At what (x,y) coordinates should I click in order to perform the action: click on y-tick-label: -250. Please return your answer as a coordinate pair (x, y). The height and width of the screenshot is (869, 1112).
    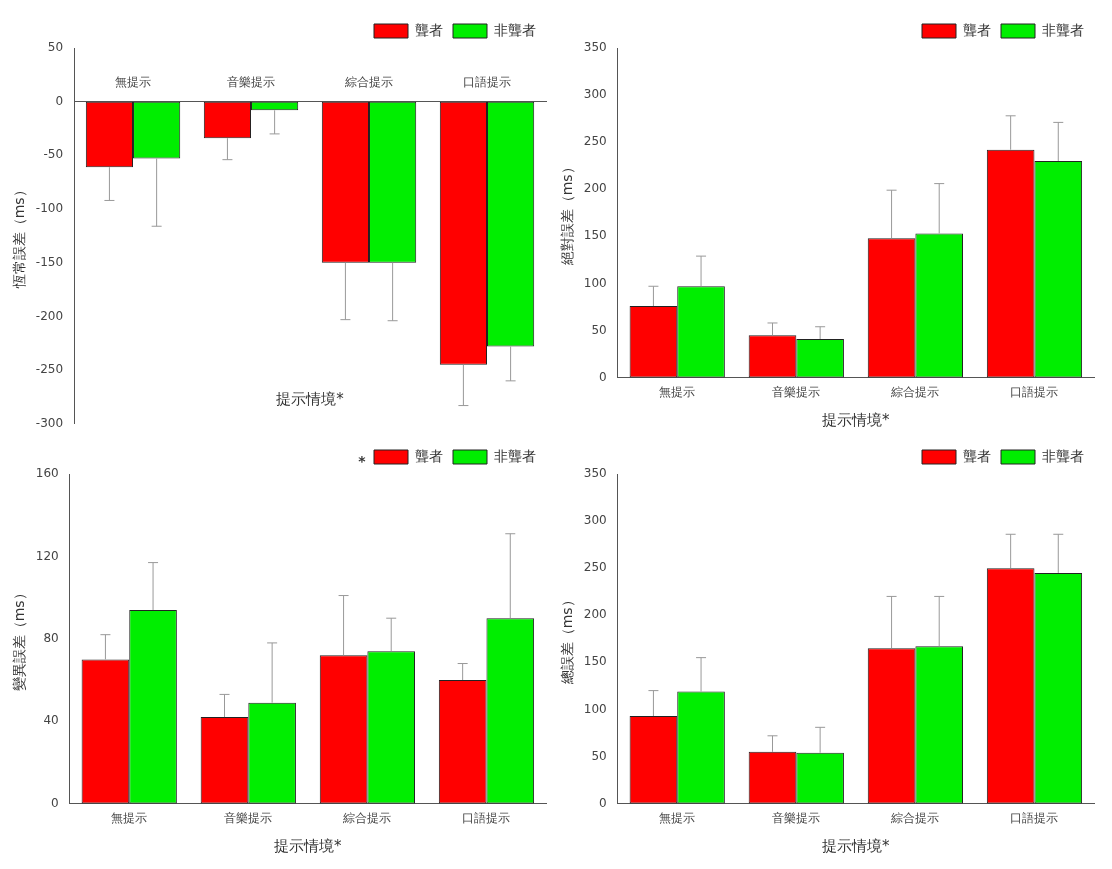
    Looking at the image, I should click on (49, 369).